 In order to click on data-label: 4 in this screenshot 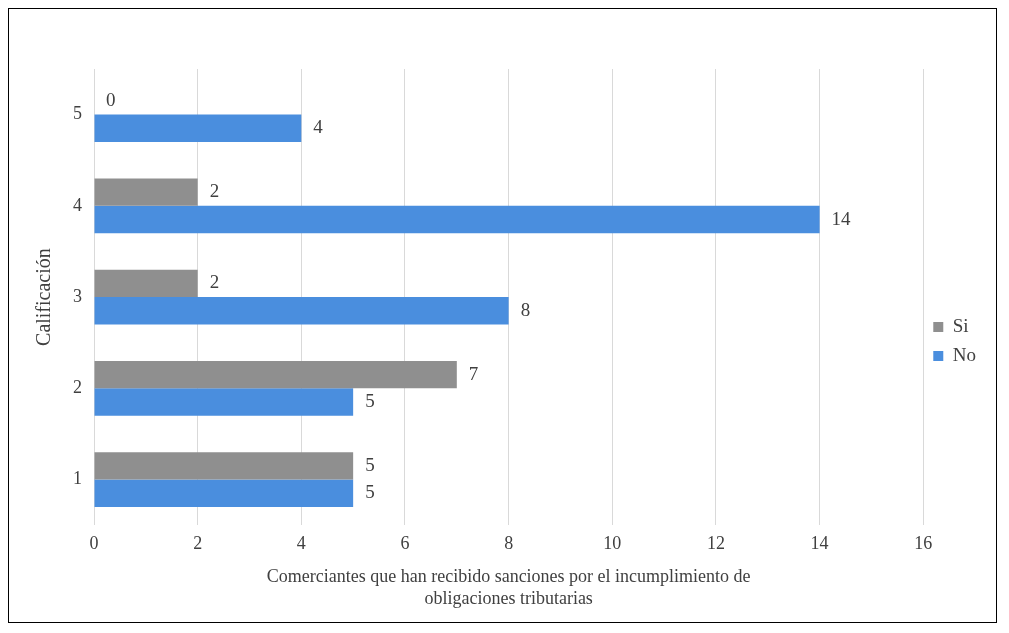, I will do `click(318, 127)`.